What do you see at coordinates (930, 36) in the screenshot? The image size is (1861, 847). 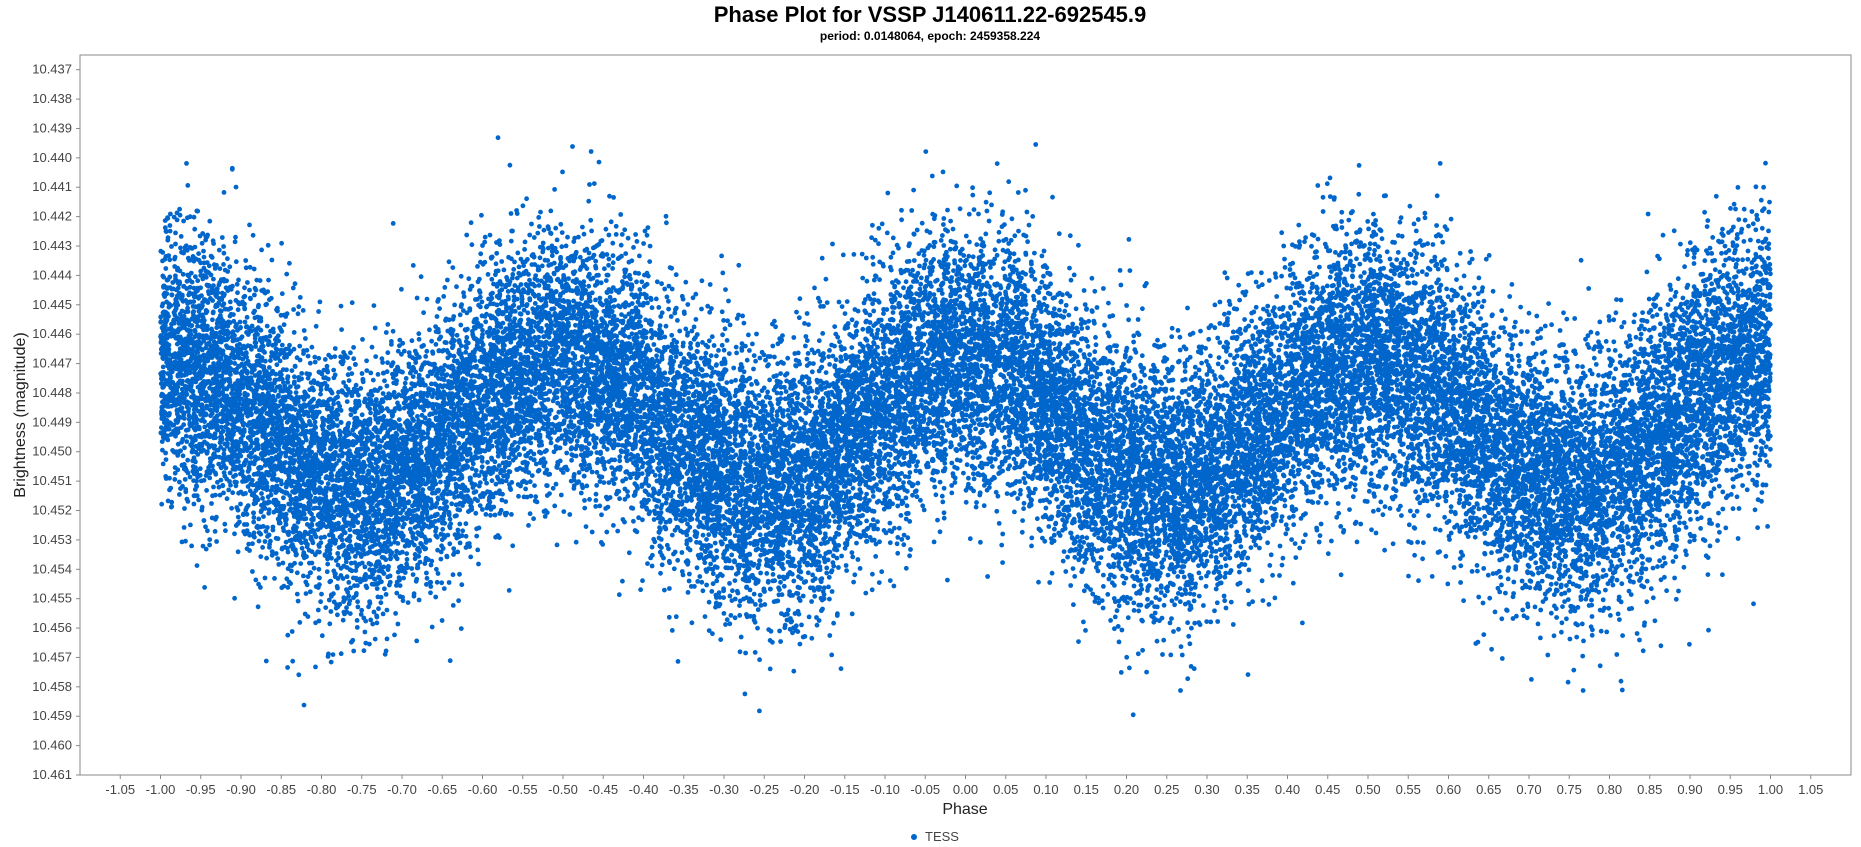 I see `chart-subtitle: period: 0.0148064, epoch: 2459358.224` at bounding box center [930, 36].